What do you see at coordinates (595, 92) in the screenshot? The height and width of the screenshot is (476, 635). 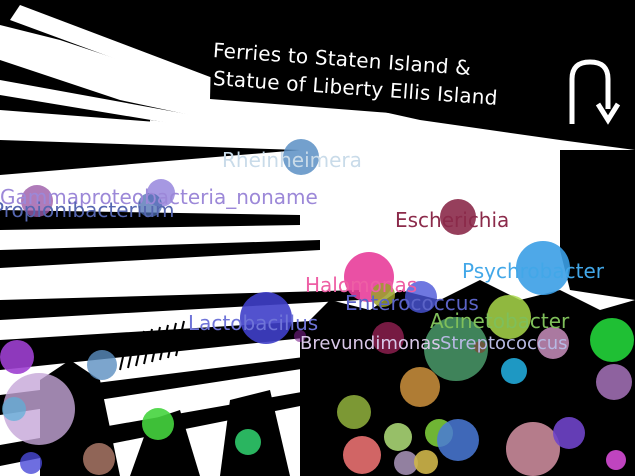 I see `u-turn-arrow-icon` at bounding box center [595, 92].